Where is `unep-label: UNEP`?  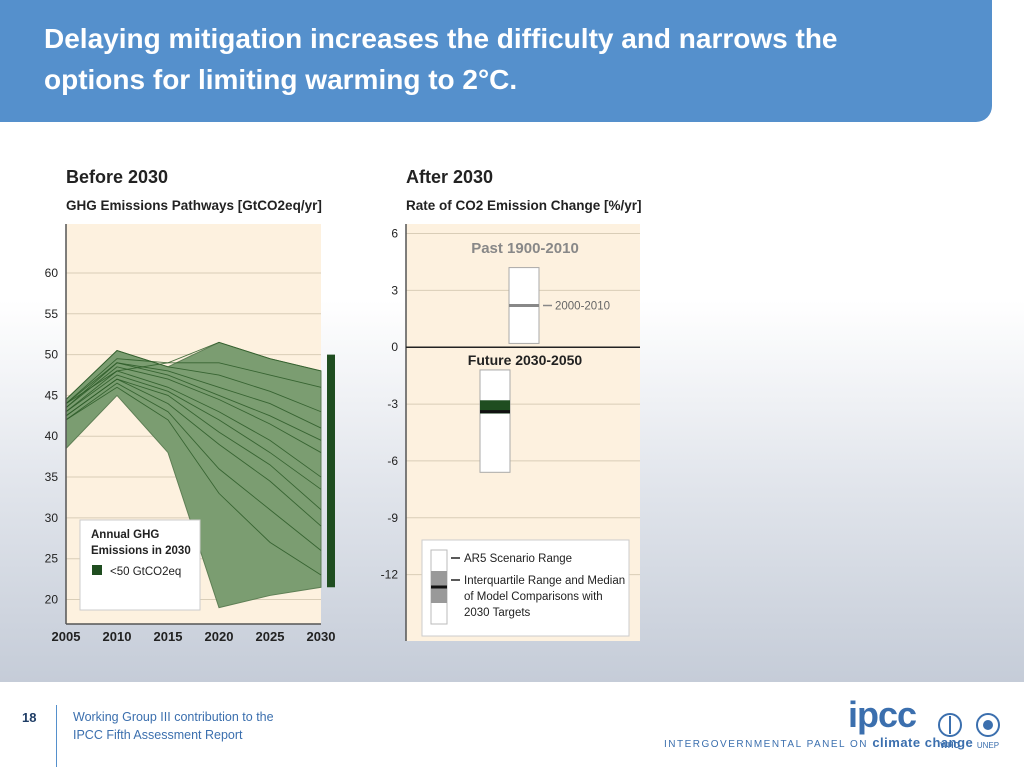
unep-label: UNEP is located at coordinates (988, 745).